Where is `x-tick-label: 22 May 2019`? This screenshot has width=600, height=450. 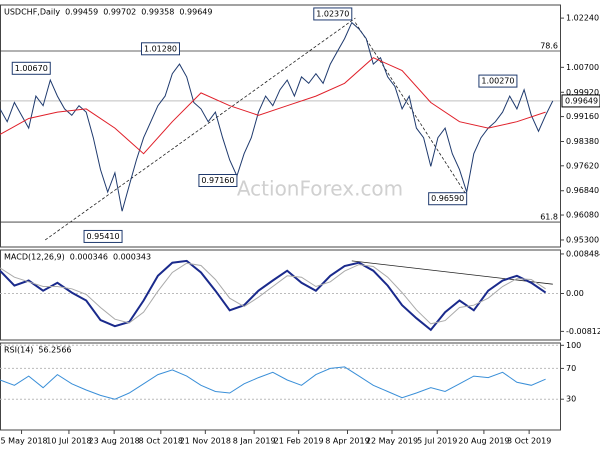
x-tick-label: 22 May 2019 is located at coordinates (392, 441).